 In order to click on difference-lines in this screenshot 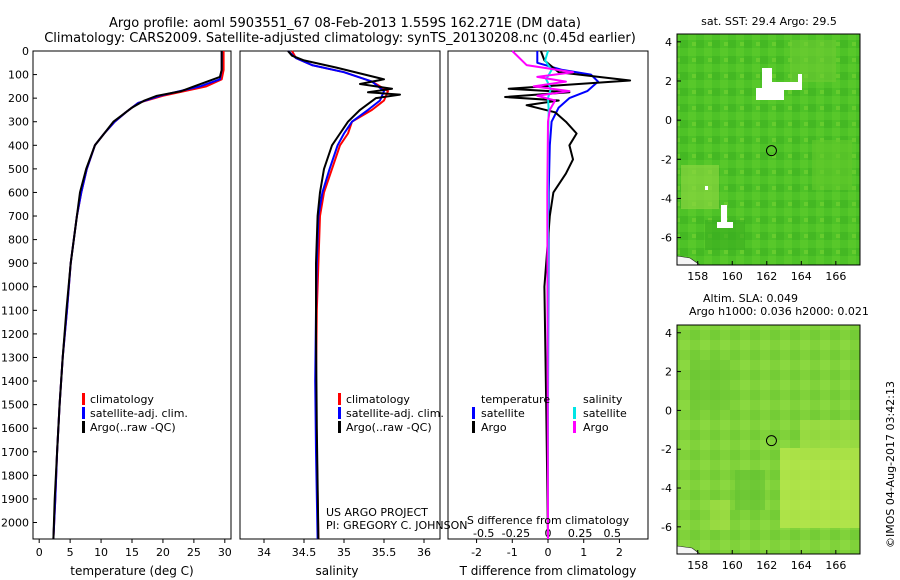, I will do `click(568, 295)`.